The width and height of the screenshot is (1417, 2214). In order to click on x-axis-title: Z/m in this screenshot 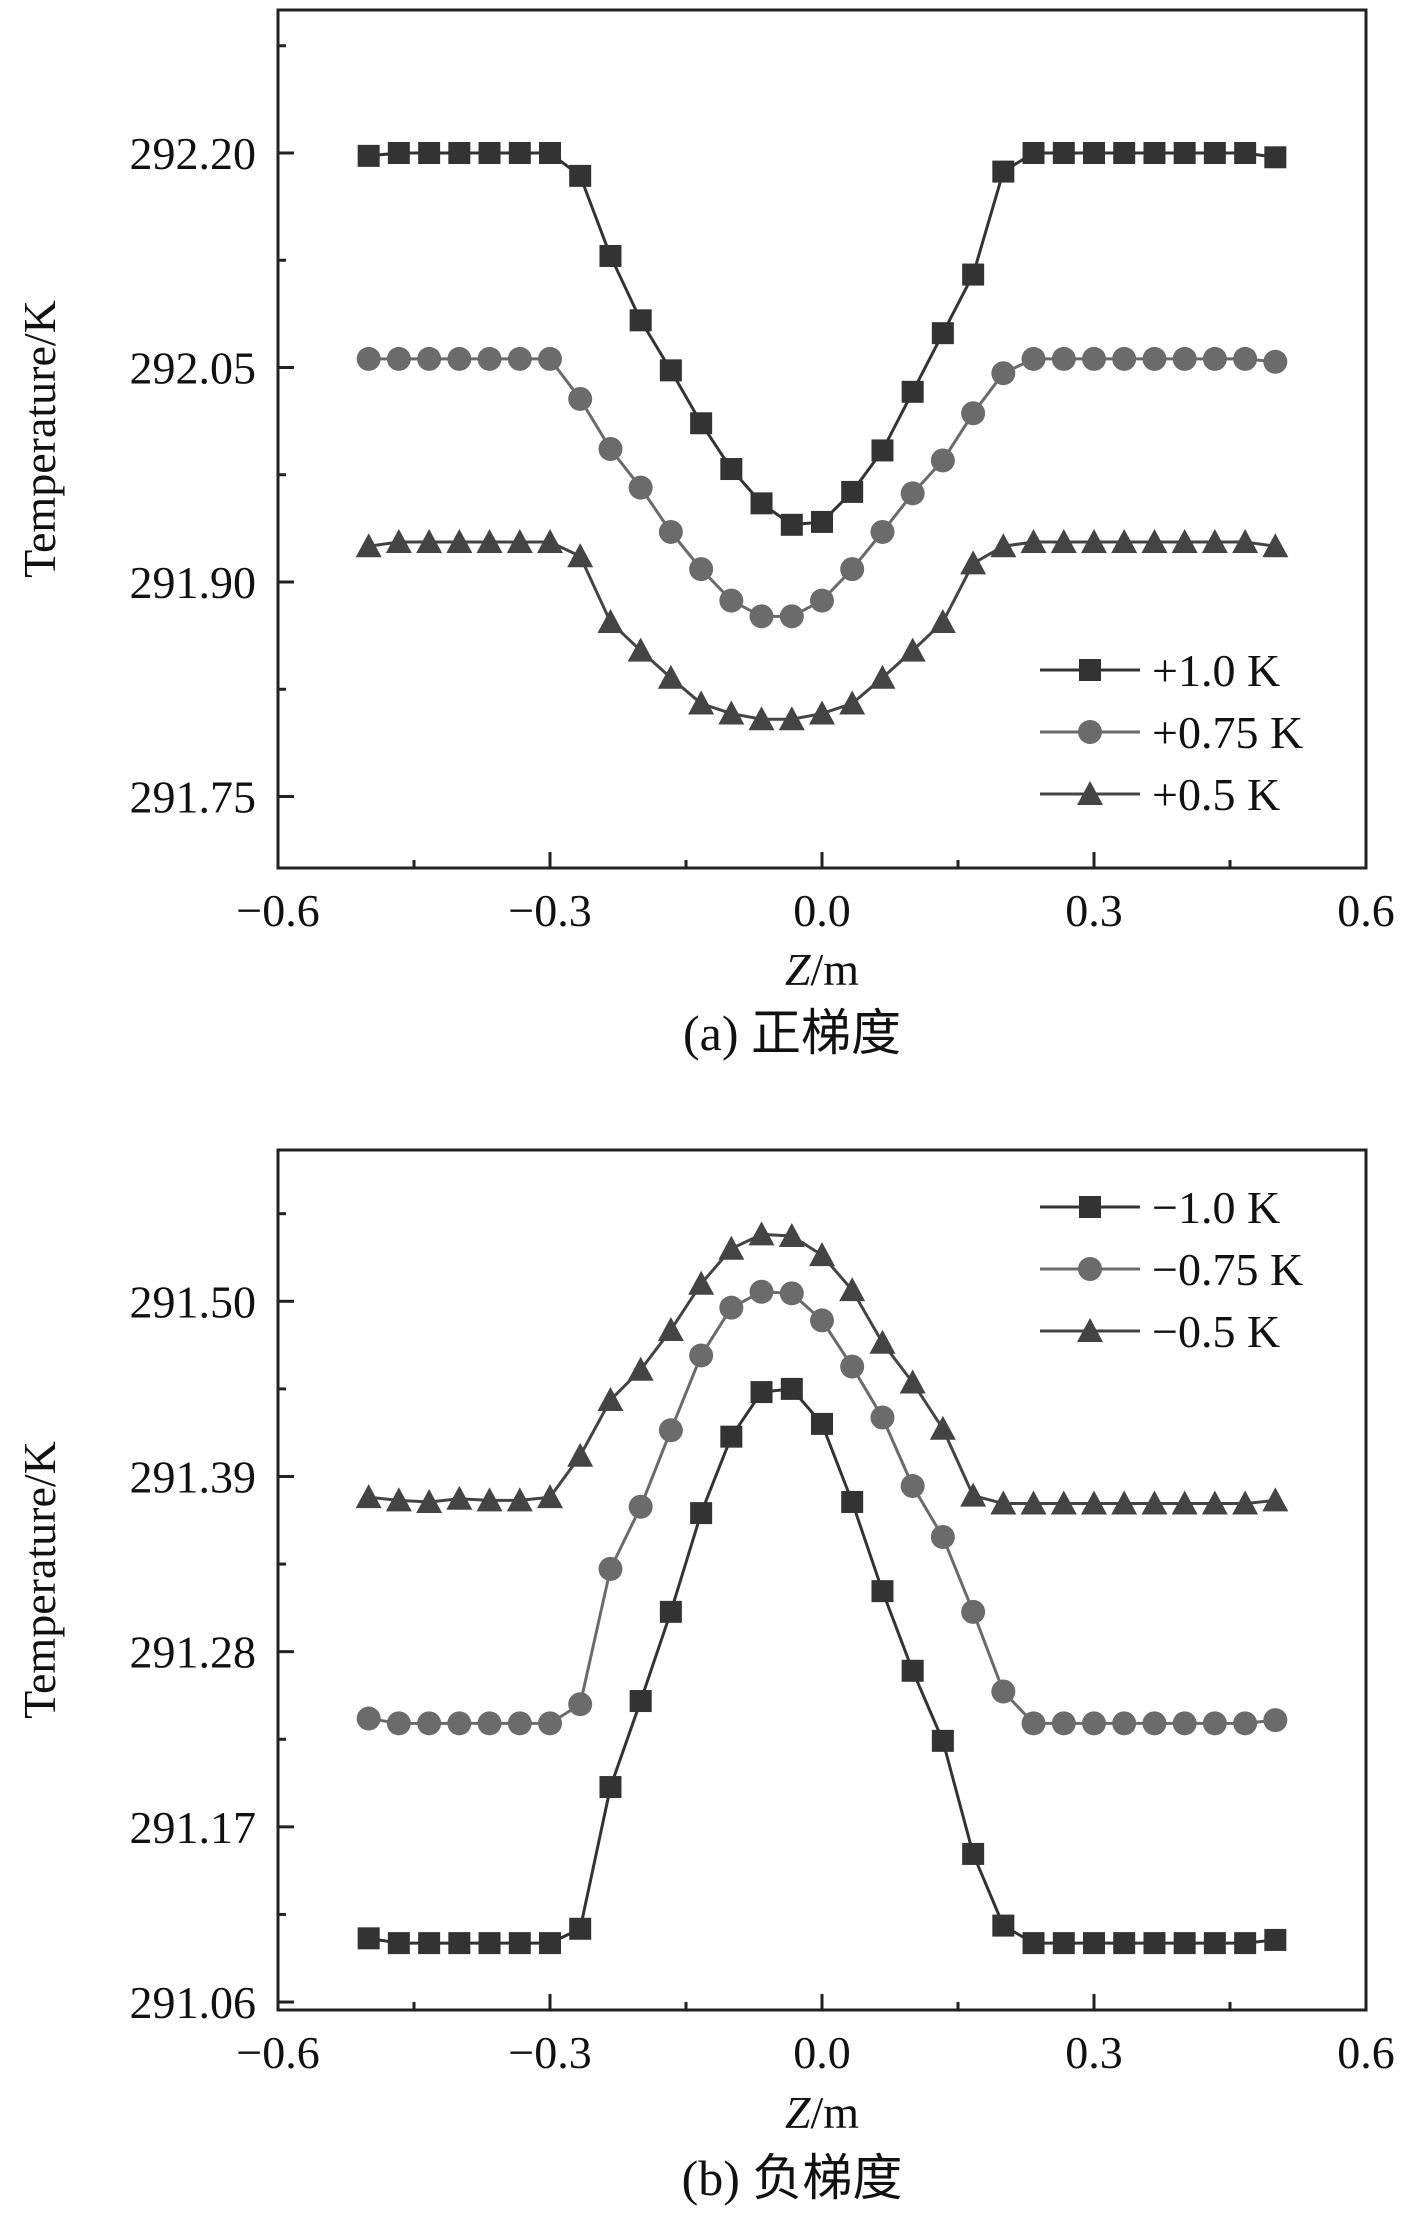, I will do `click(822, 2112)`.